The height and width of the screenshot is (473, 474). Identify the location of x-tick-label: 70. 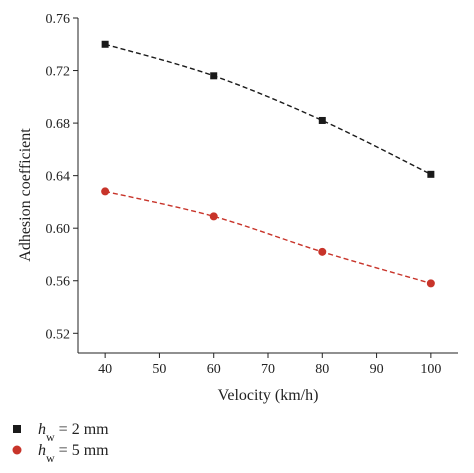
(268, 369).